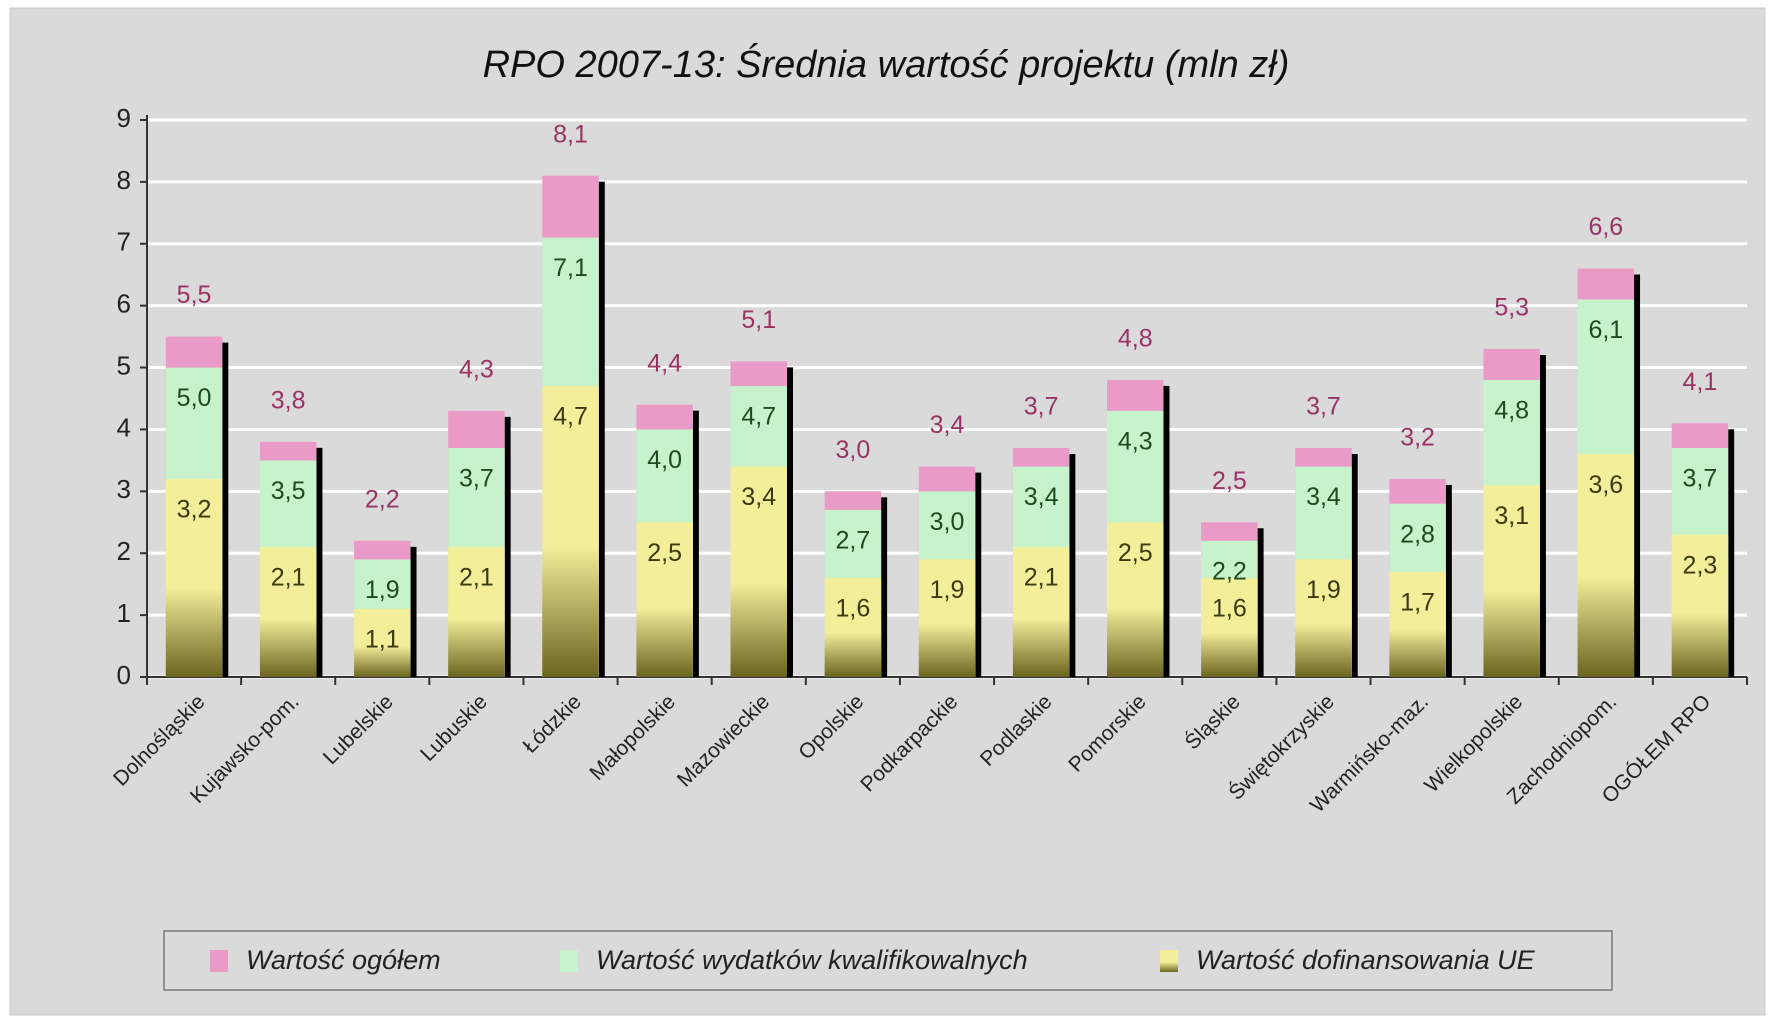 This screenshot has width=1773, height=1023. What do you see at coordinates (124, 118) in the screenshot?
I see `y-tick-label: 9` at bounding box center [124, 118].